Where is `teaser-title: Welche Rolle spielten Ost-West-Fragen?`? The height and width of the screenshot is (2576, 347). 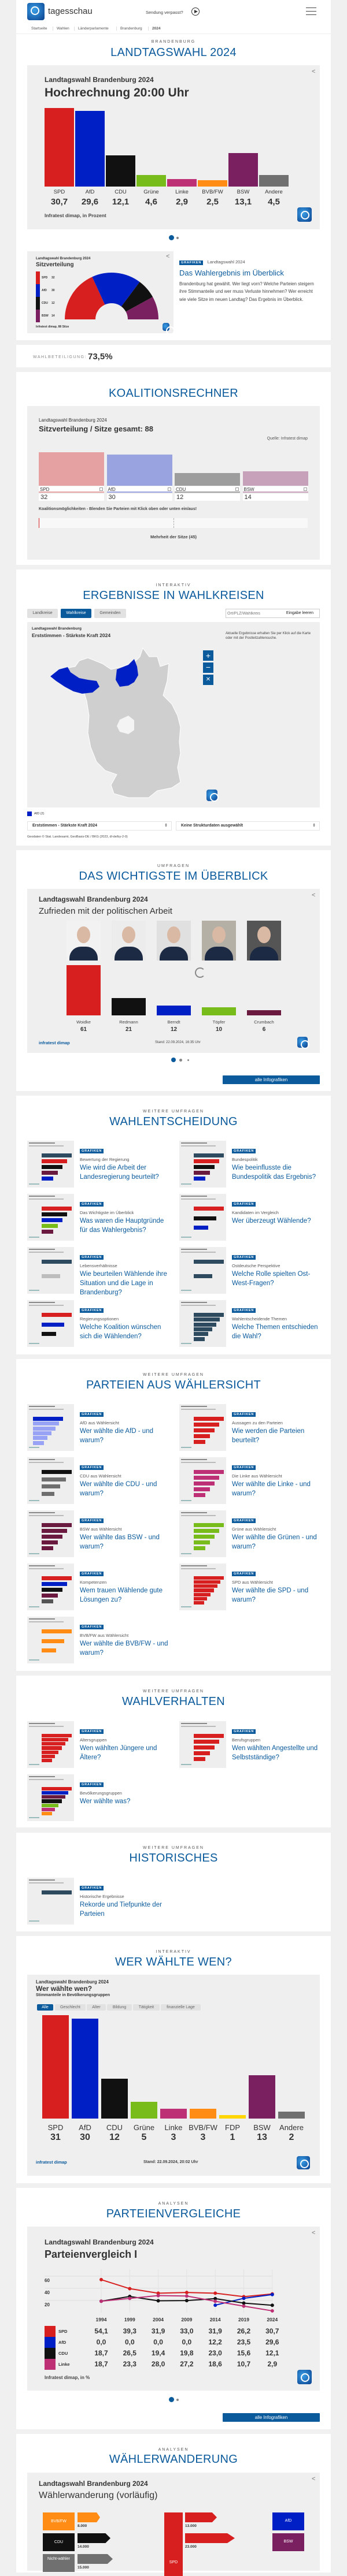
teaser-title: Welche Rolle spielten Ost-West-Fragen? is located at coordinates (271, 1279).